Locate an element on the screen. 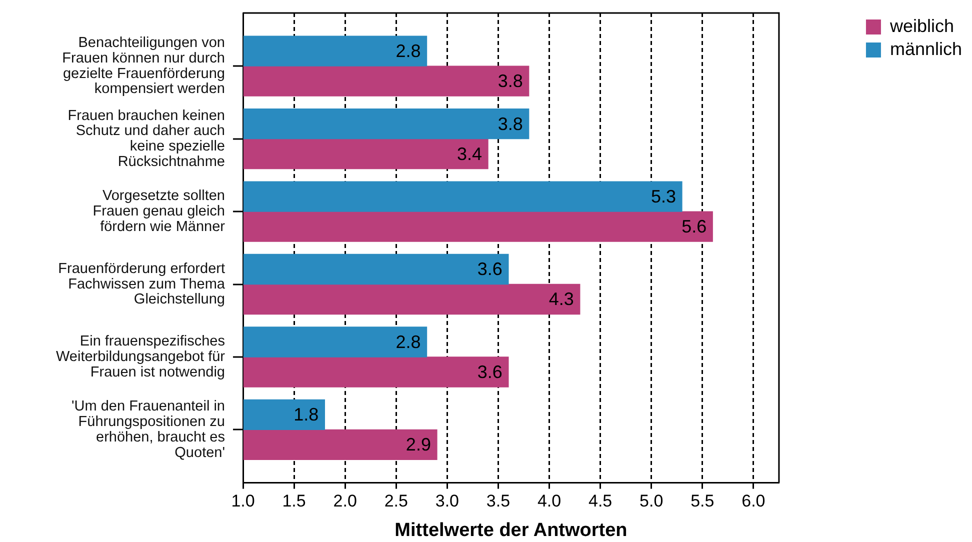  x-tick-label: 2.0 is located at coordinates (345, 501).